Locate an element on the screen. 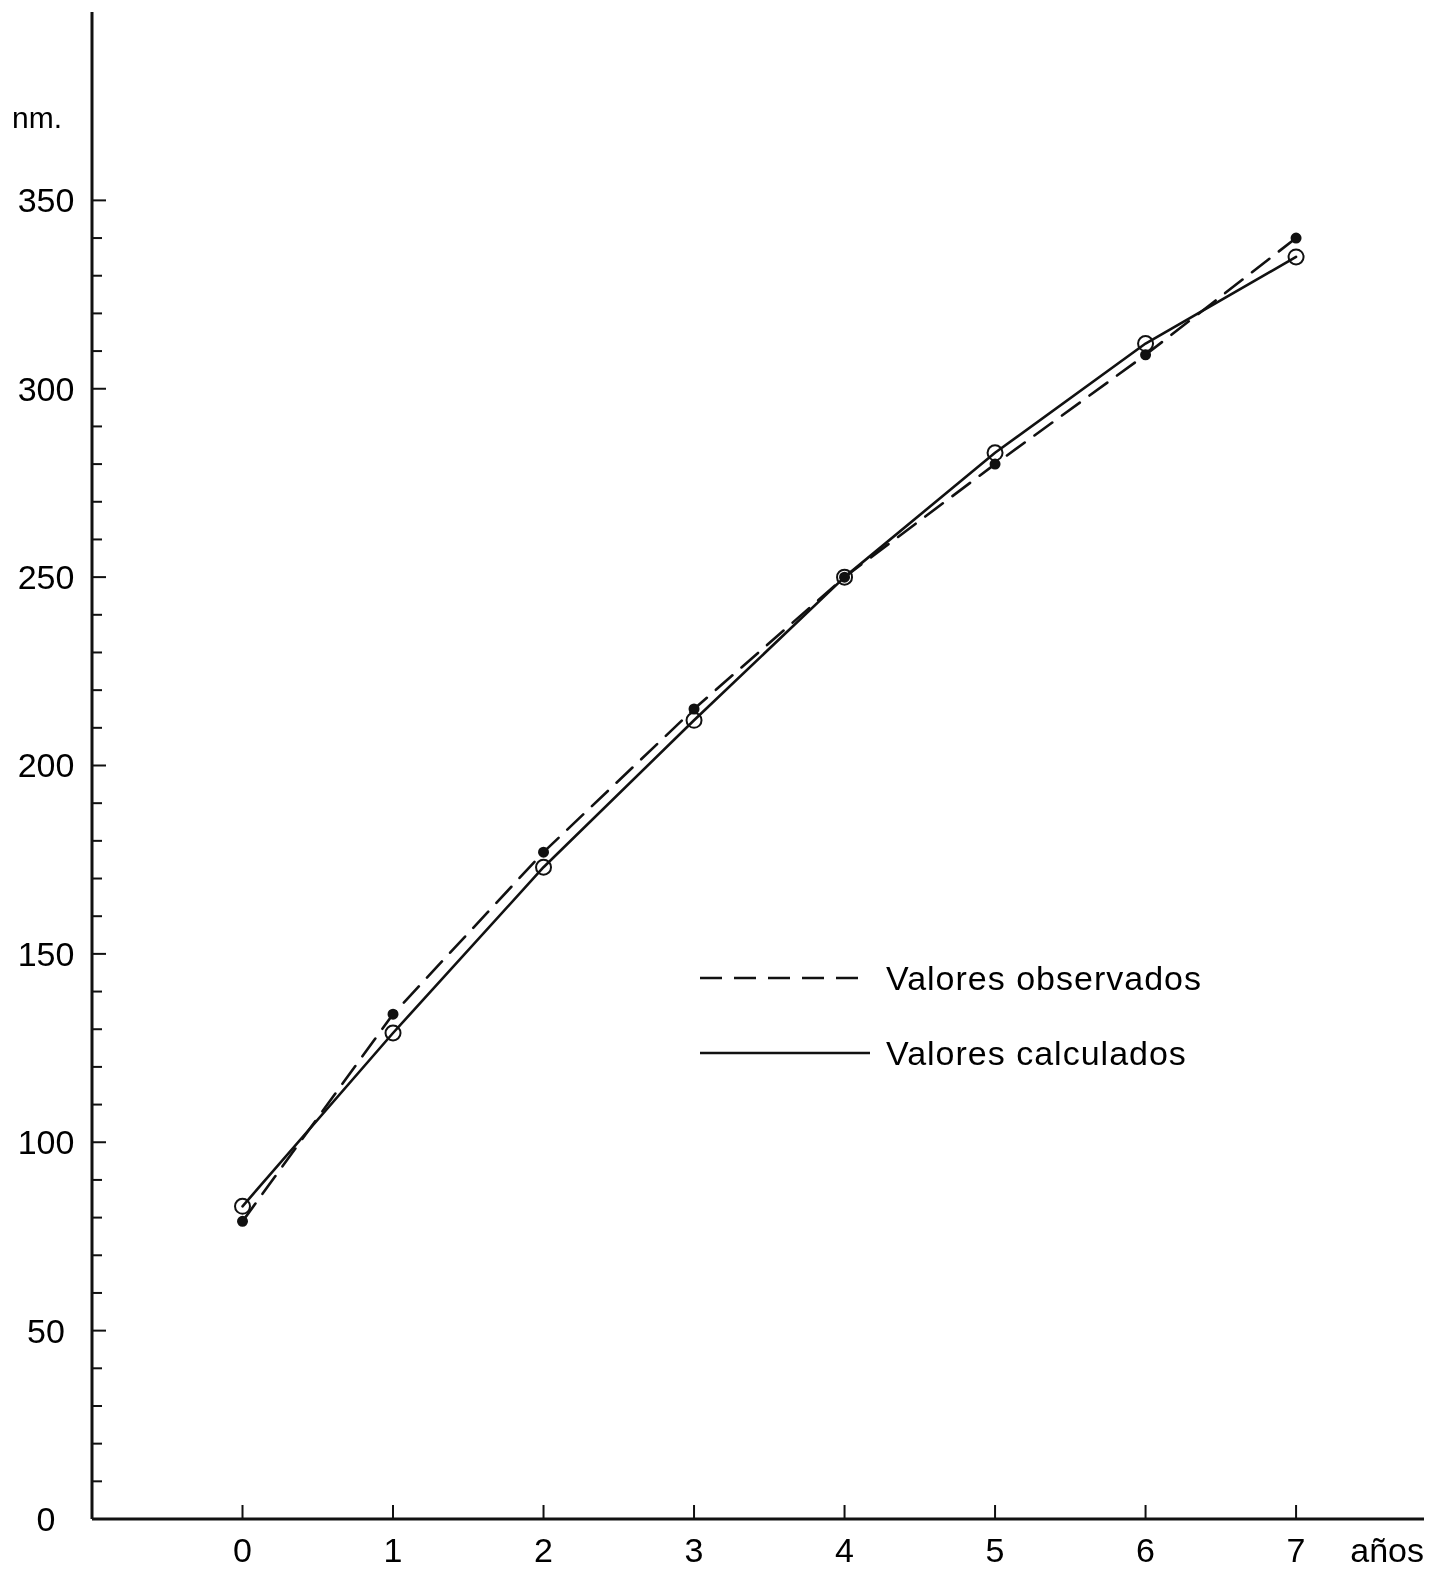 This screenshot has height=1588, width=1436. y-tick-label: 300 is located at coordinates (46, 388).